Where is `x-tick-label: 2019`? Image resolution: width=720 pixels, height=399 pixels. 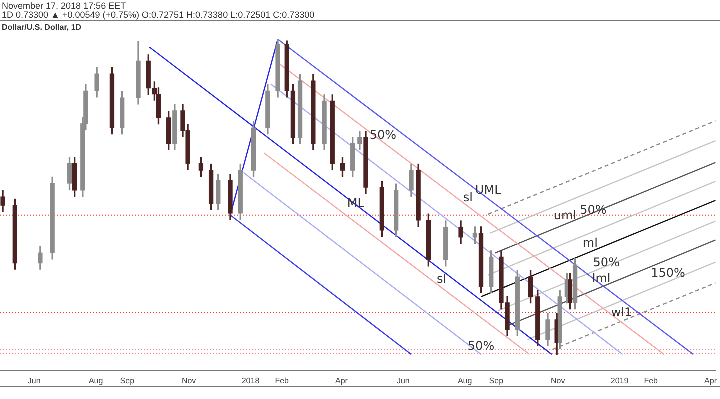 x-tick-label: 2019 is located at coordinates (620, 381).